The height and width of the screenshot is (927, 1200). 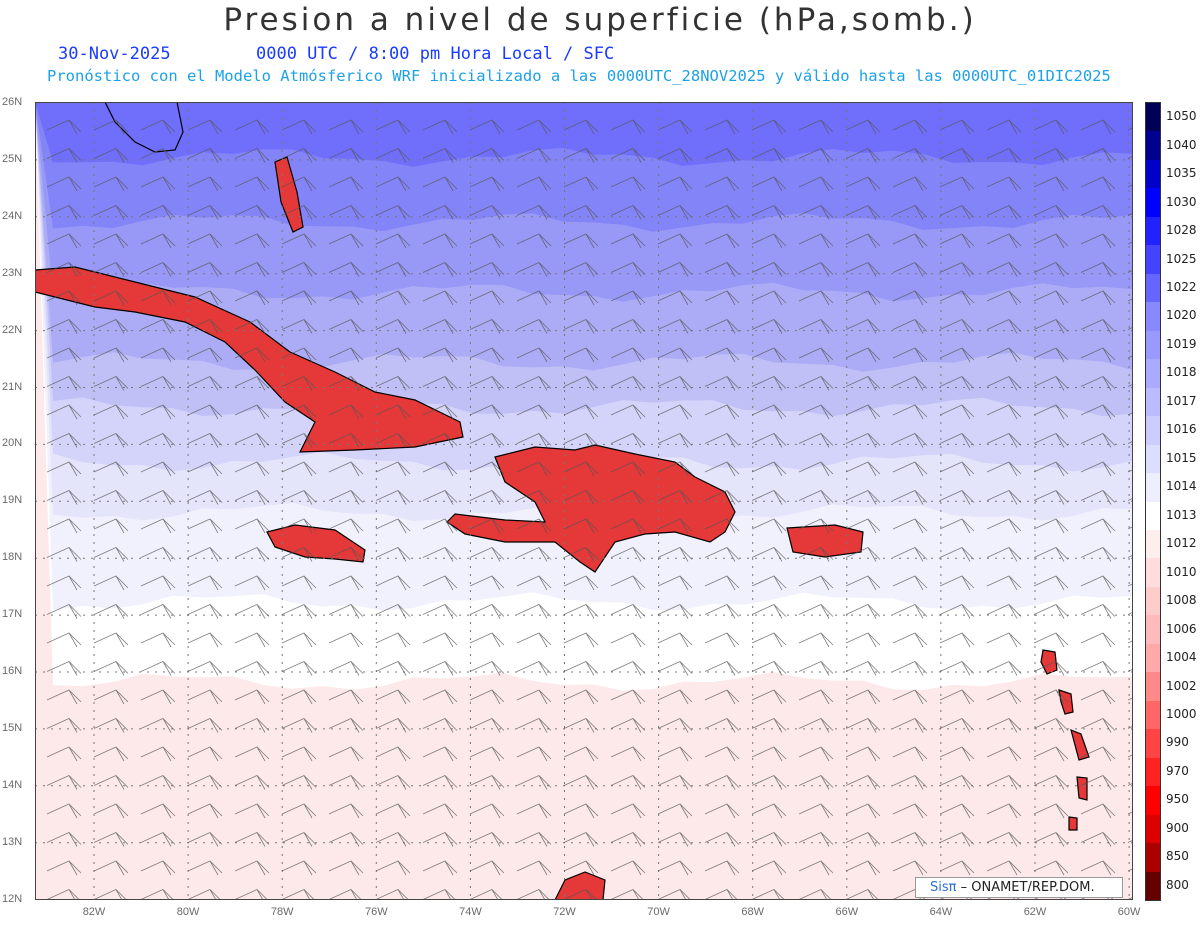 I want to click on latitude-label: 14N, so click(x=12, y=784).